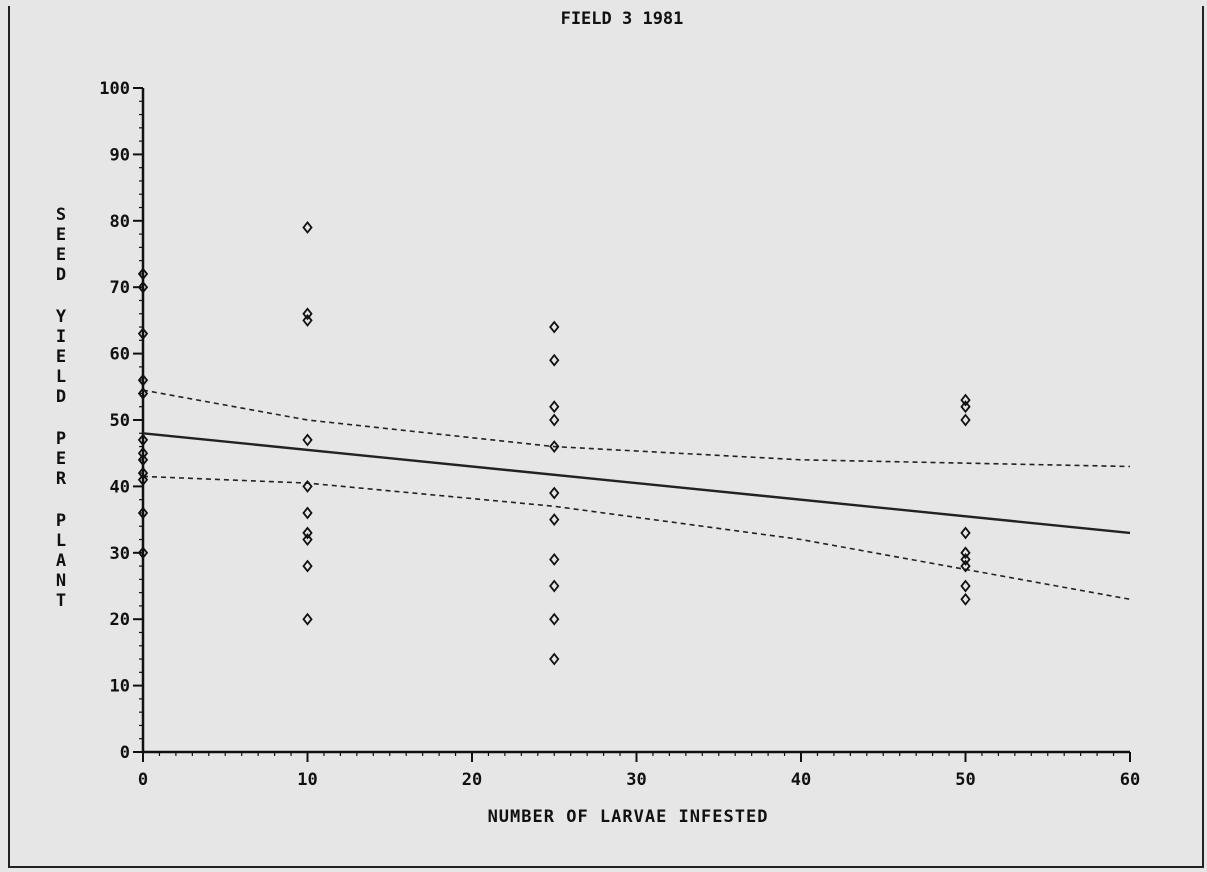  I want to click on x-tick-label: 20, so click(472, 780).